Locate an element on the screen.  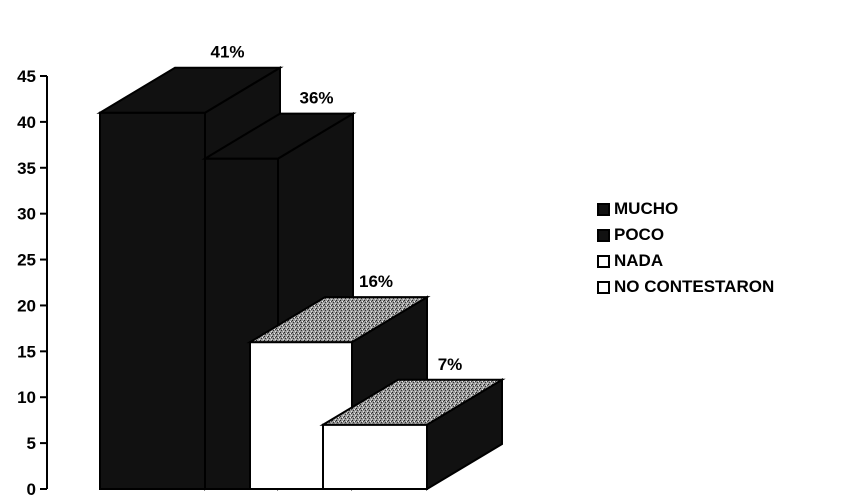
legend-swatch-mucho is located at coordinates (603, 209).